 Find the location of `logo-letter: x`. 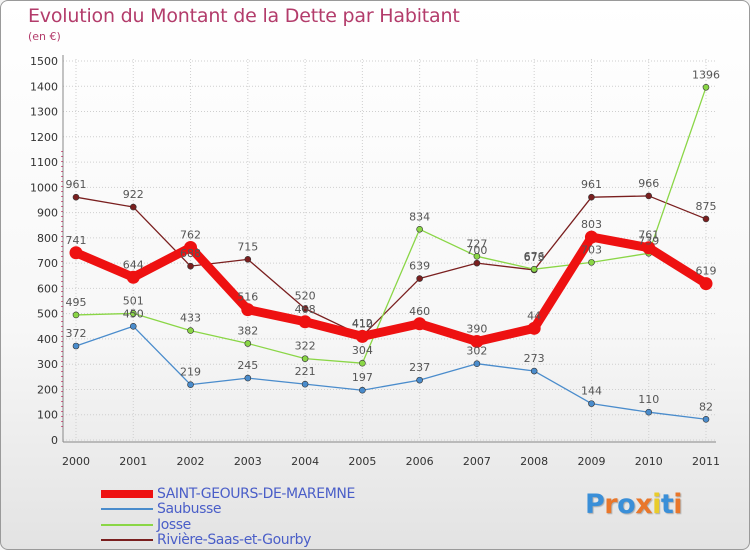

logo-letter: x is located at coordinates (644, 504).